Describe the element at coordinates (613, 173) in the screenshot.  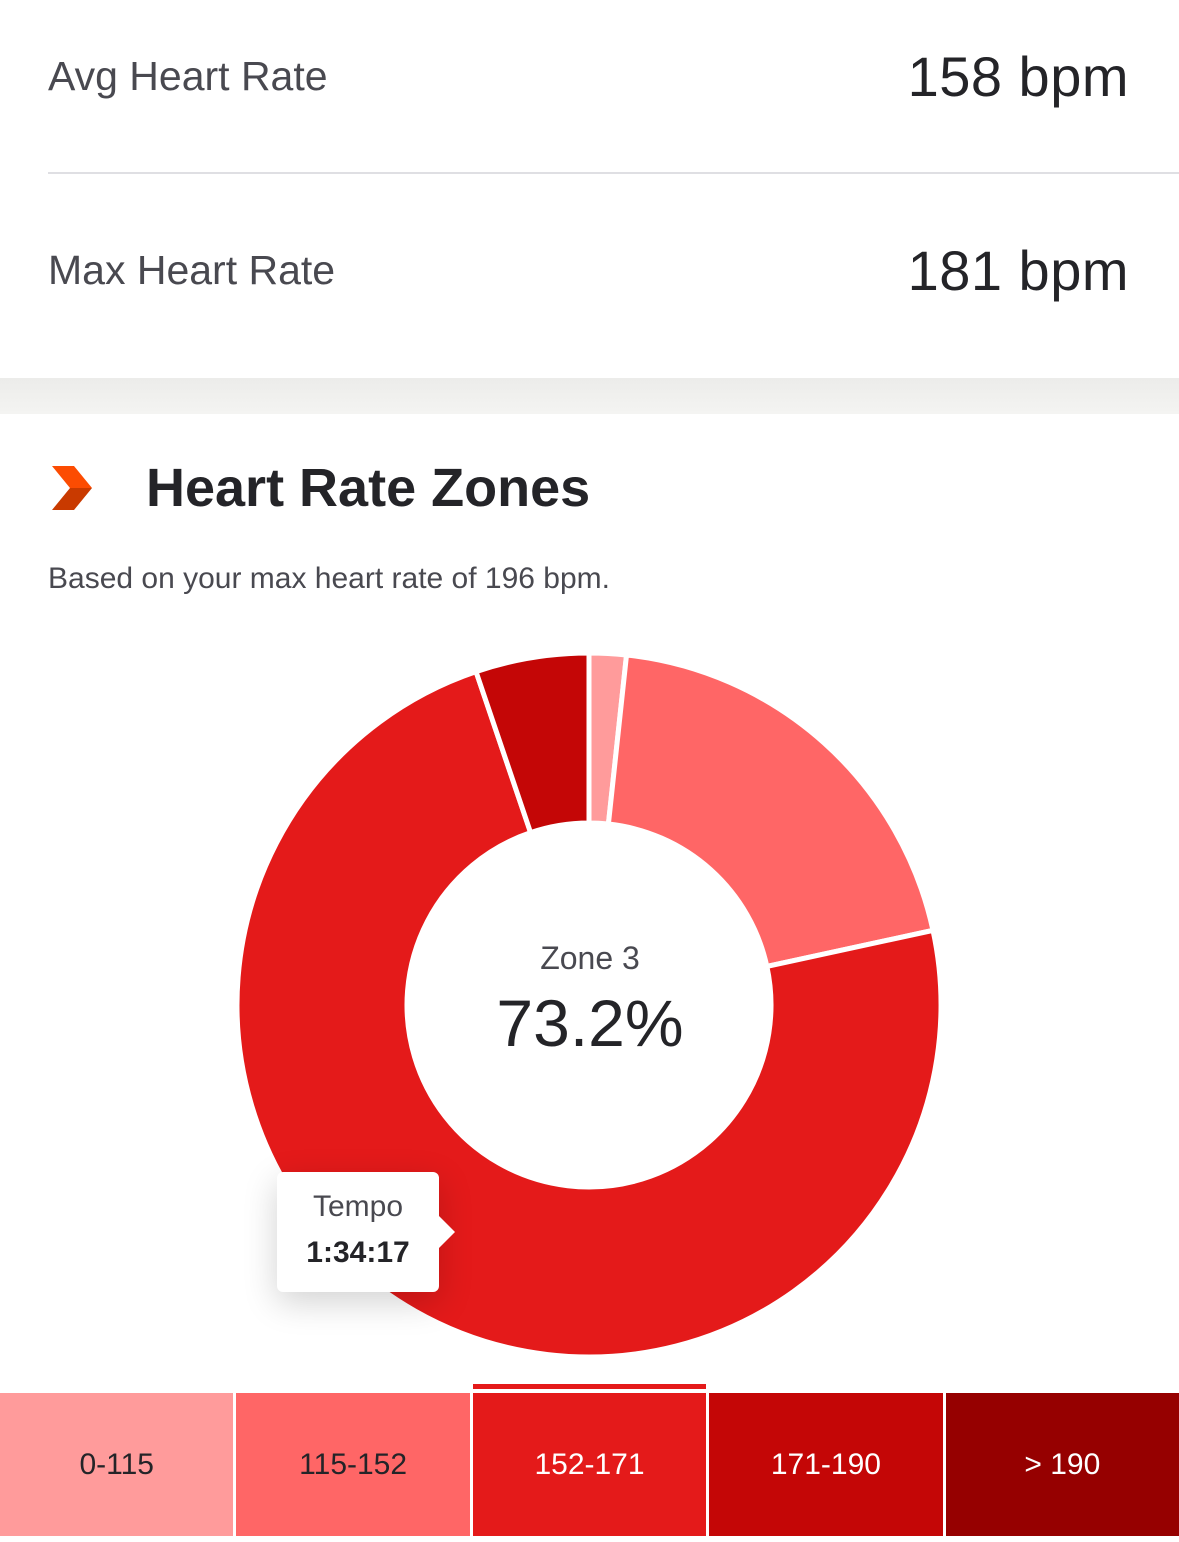
I see `stat-divider` at that location.